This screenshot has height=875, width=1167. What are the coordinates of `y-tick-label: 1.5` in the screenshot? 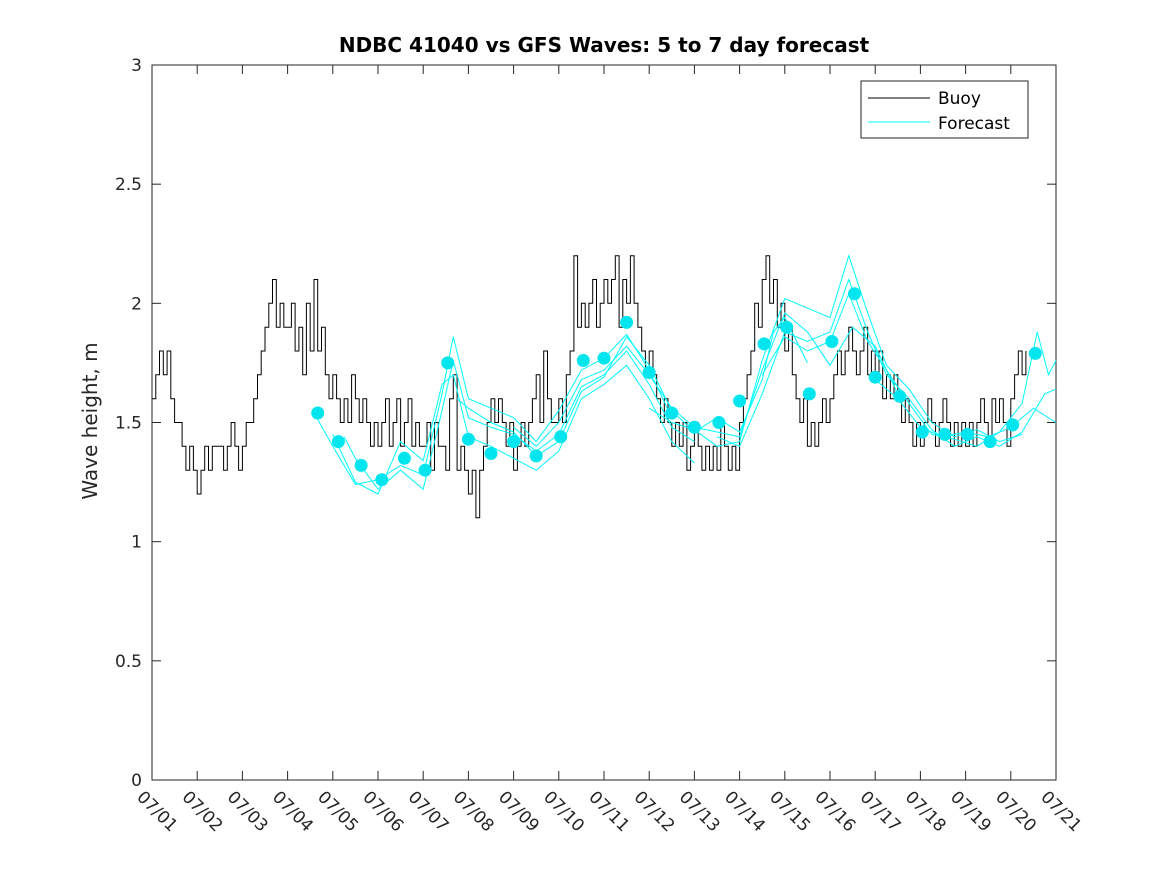 It's located at (128, 424).